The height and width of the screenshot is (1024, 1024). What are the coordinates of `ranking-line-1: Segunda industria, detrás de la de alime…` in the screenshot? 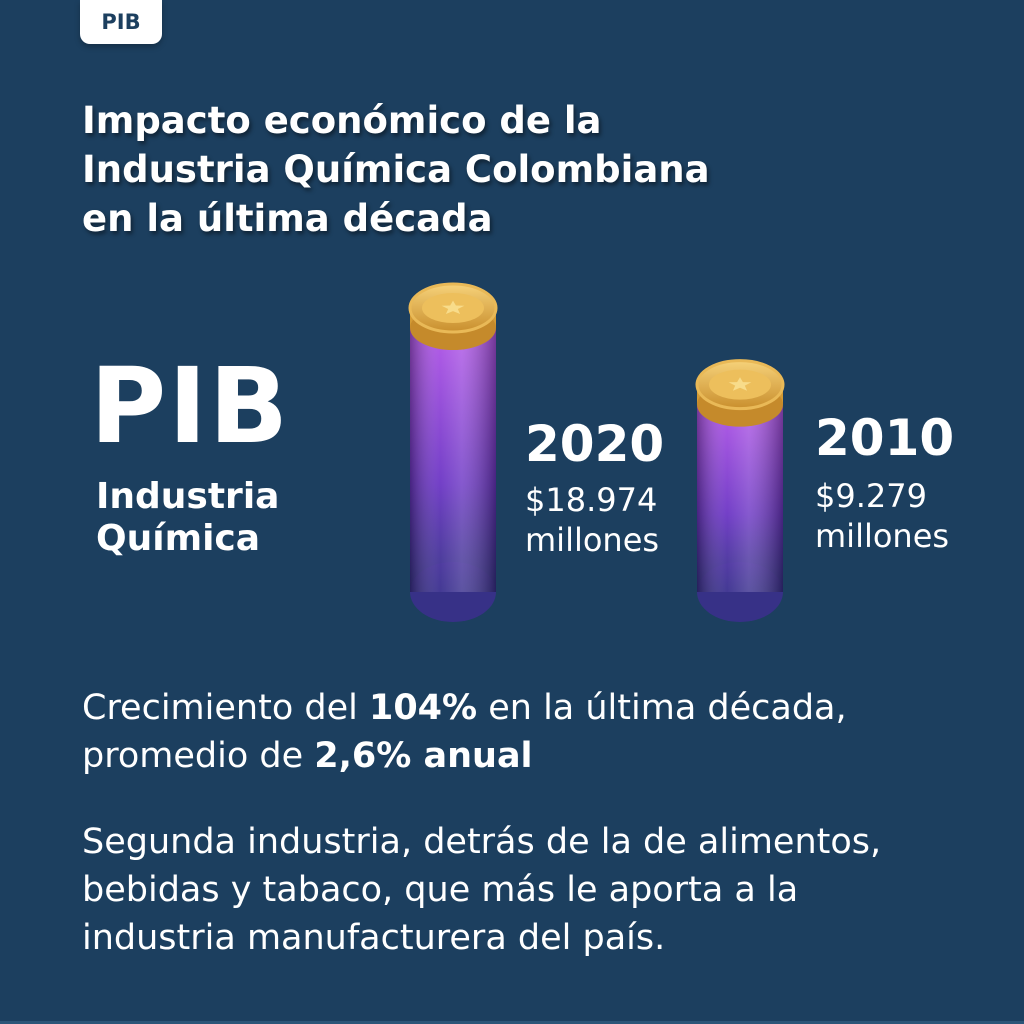 It's located at (482, 842).